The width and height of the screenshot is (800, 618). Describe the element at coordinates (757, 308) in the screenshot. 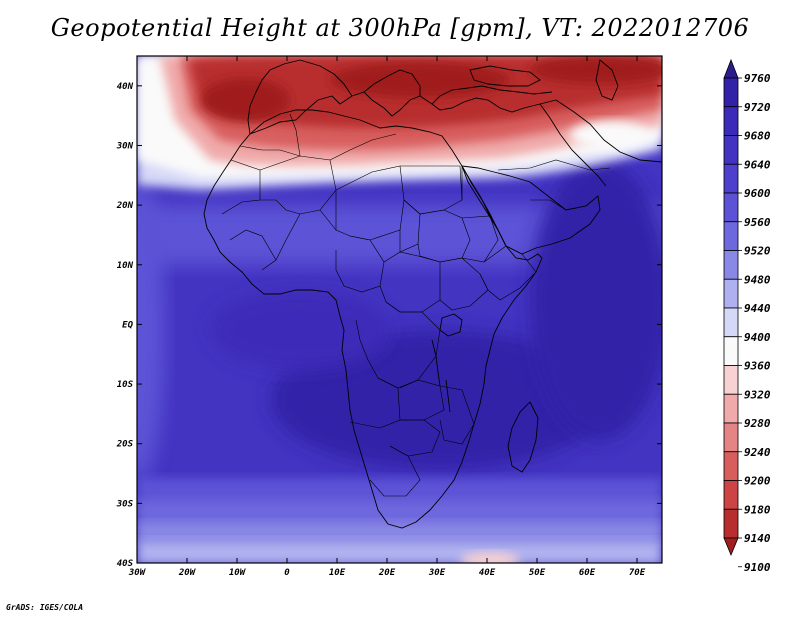

I see `colorbar-label: 9440` at that location.